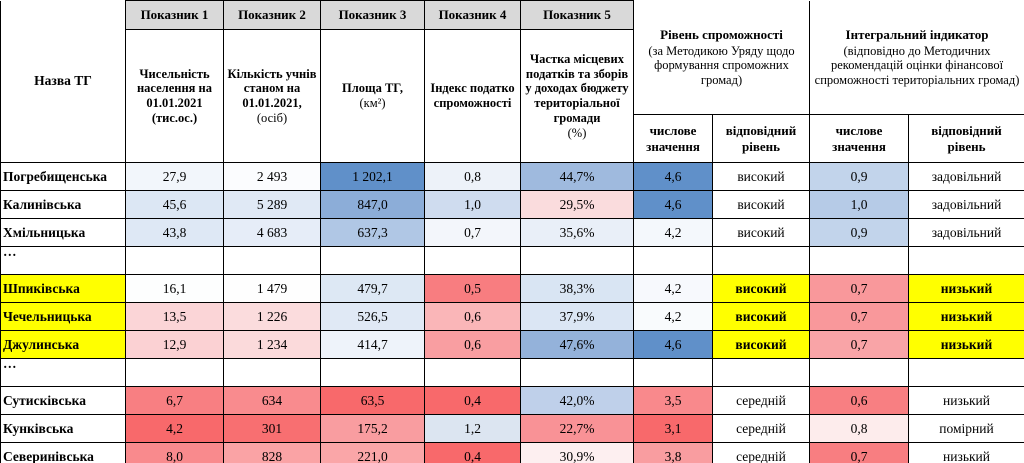  Describe the element at coordinates (272, 232) in the screenshot. I see `value-cell: 4 683` at that location.